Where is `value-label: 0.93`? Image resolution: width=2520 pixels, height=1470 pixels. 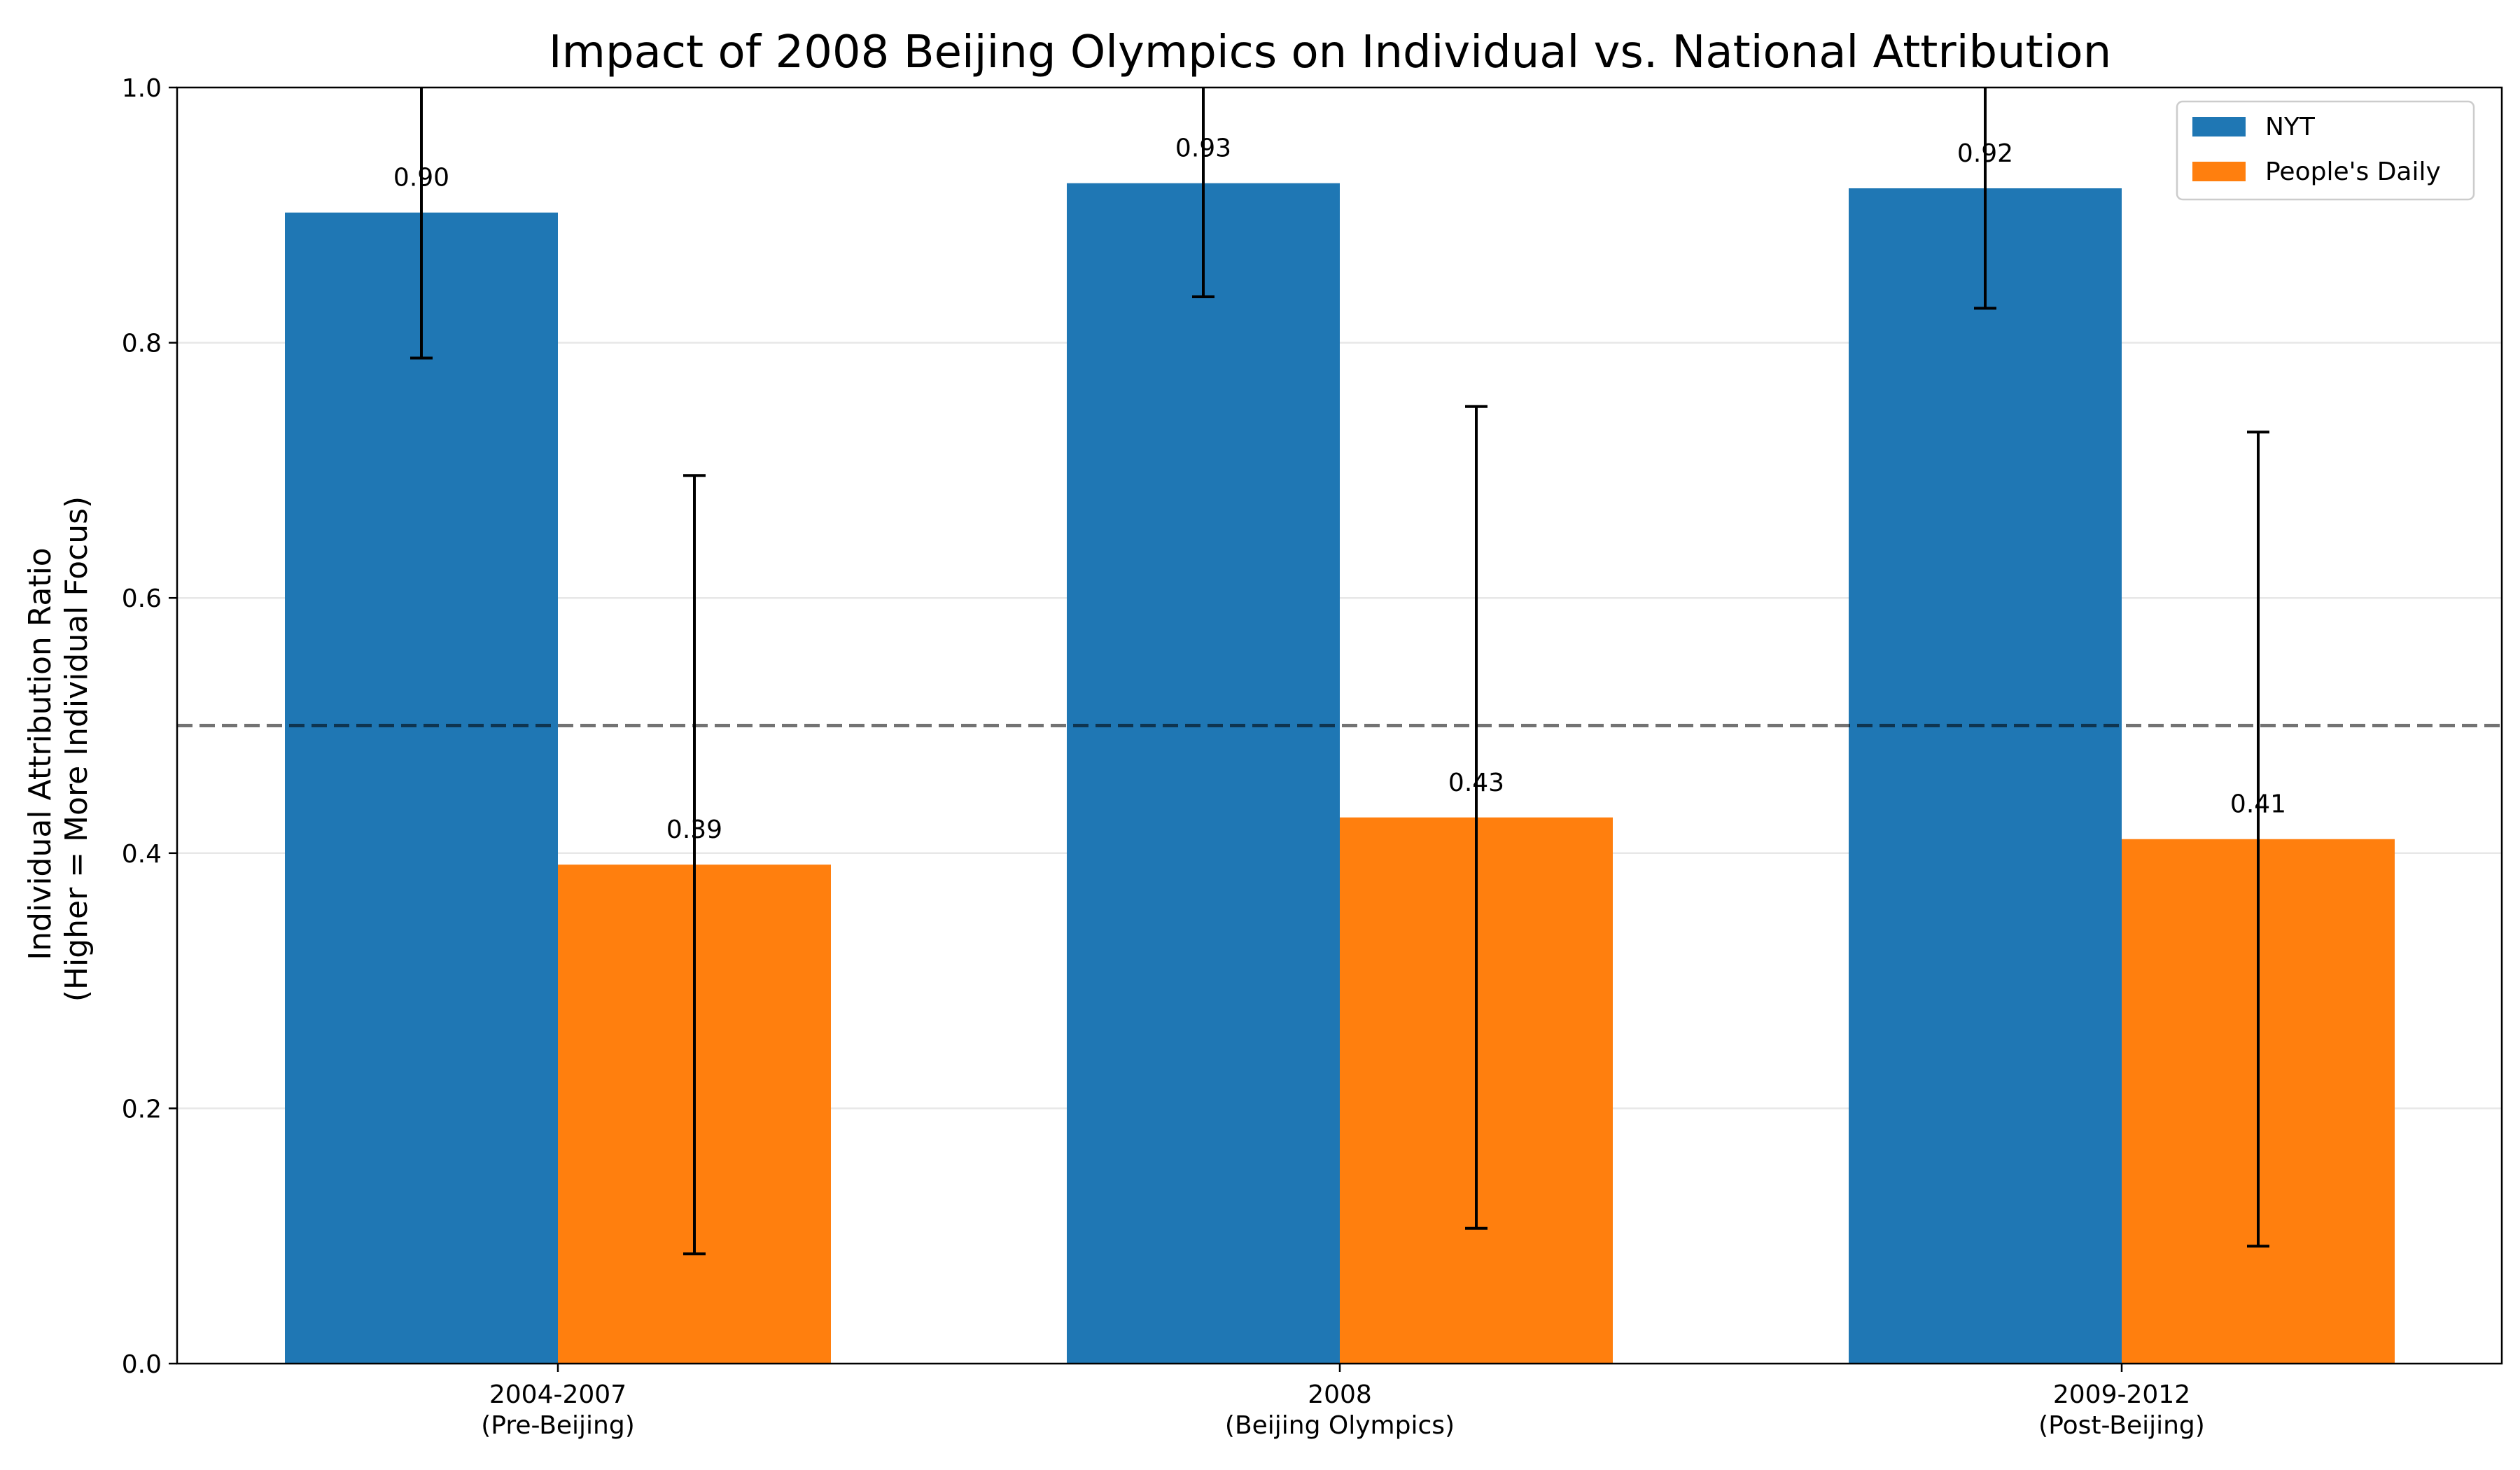
value-label: 0.93 is located at coordinates (1203, 148).